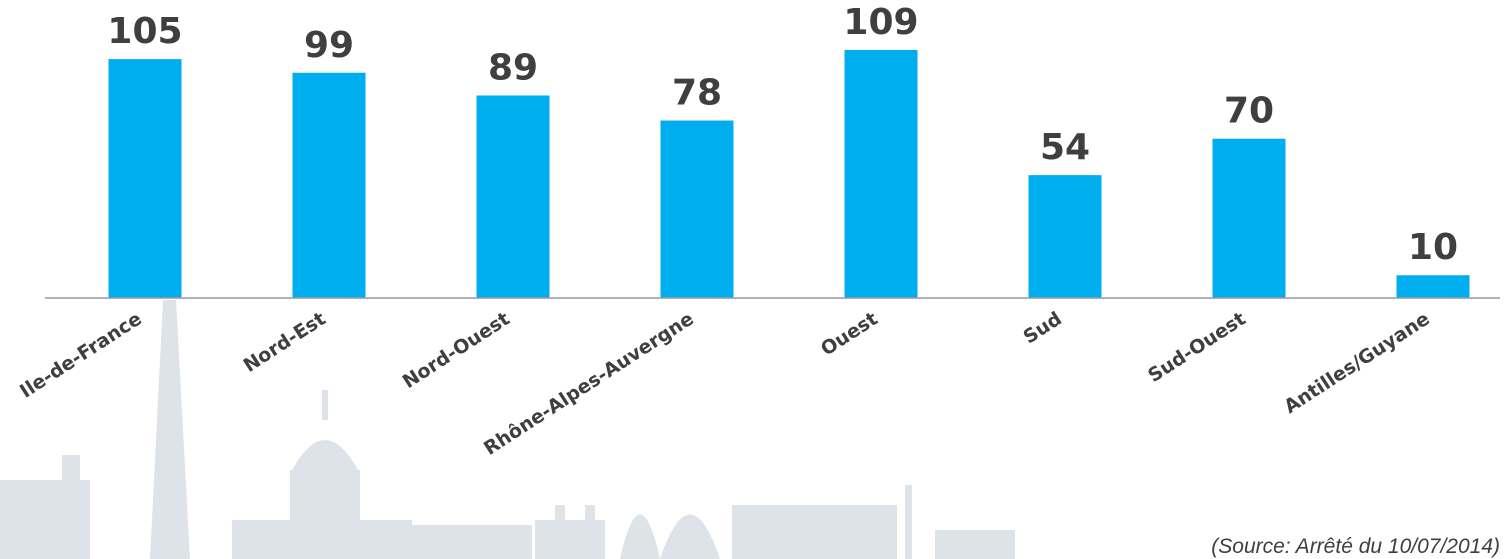 The height and width of the screenshot is (559, 1507). What do you see at coordinates (697, 93) in the screenshot?
I see `data-label-4: 78` at bounding box center [697, 93].